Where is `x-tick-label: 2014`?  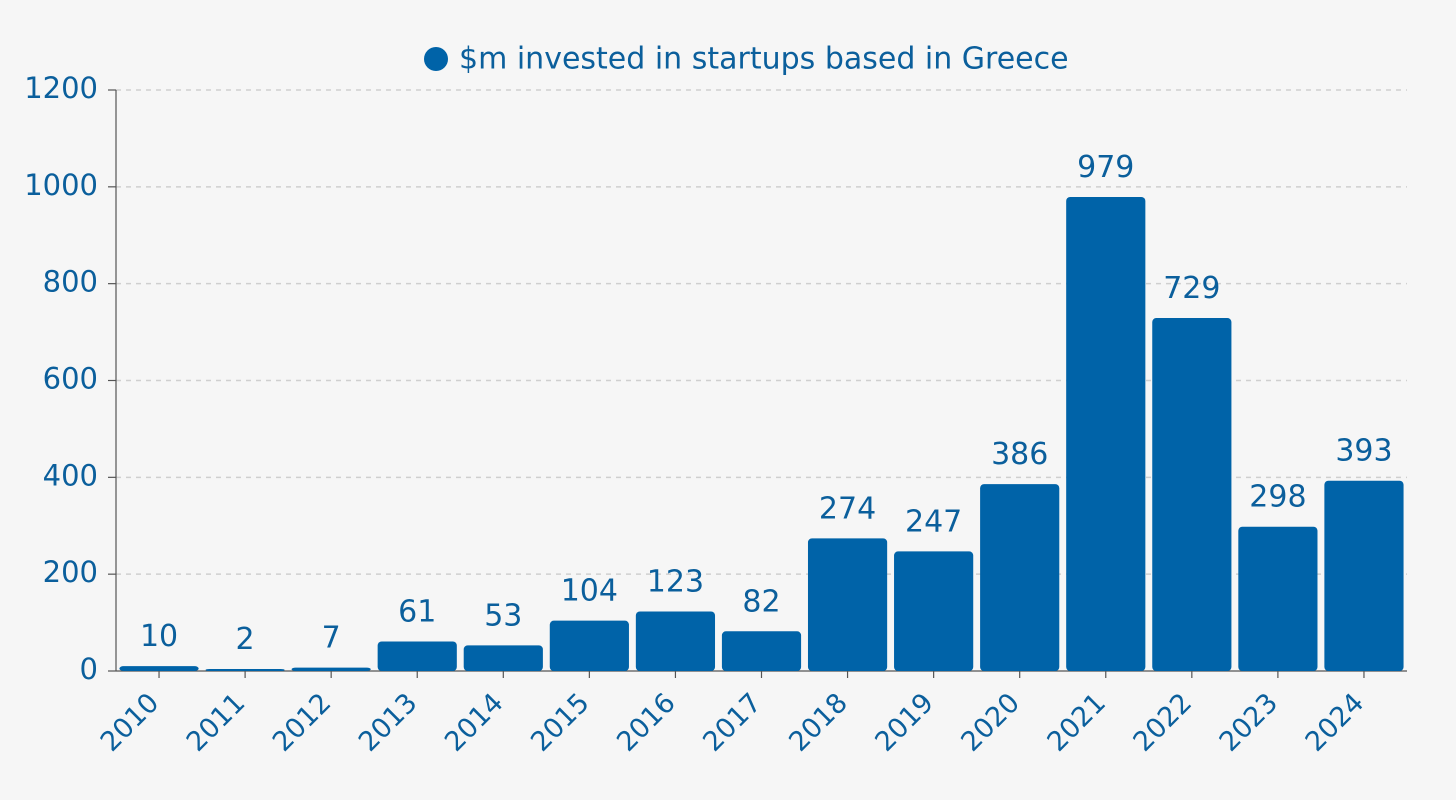 x-tick-label: 2014 is located at coordinates (474, 722).